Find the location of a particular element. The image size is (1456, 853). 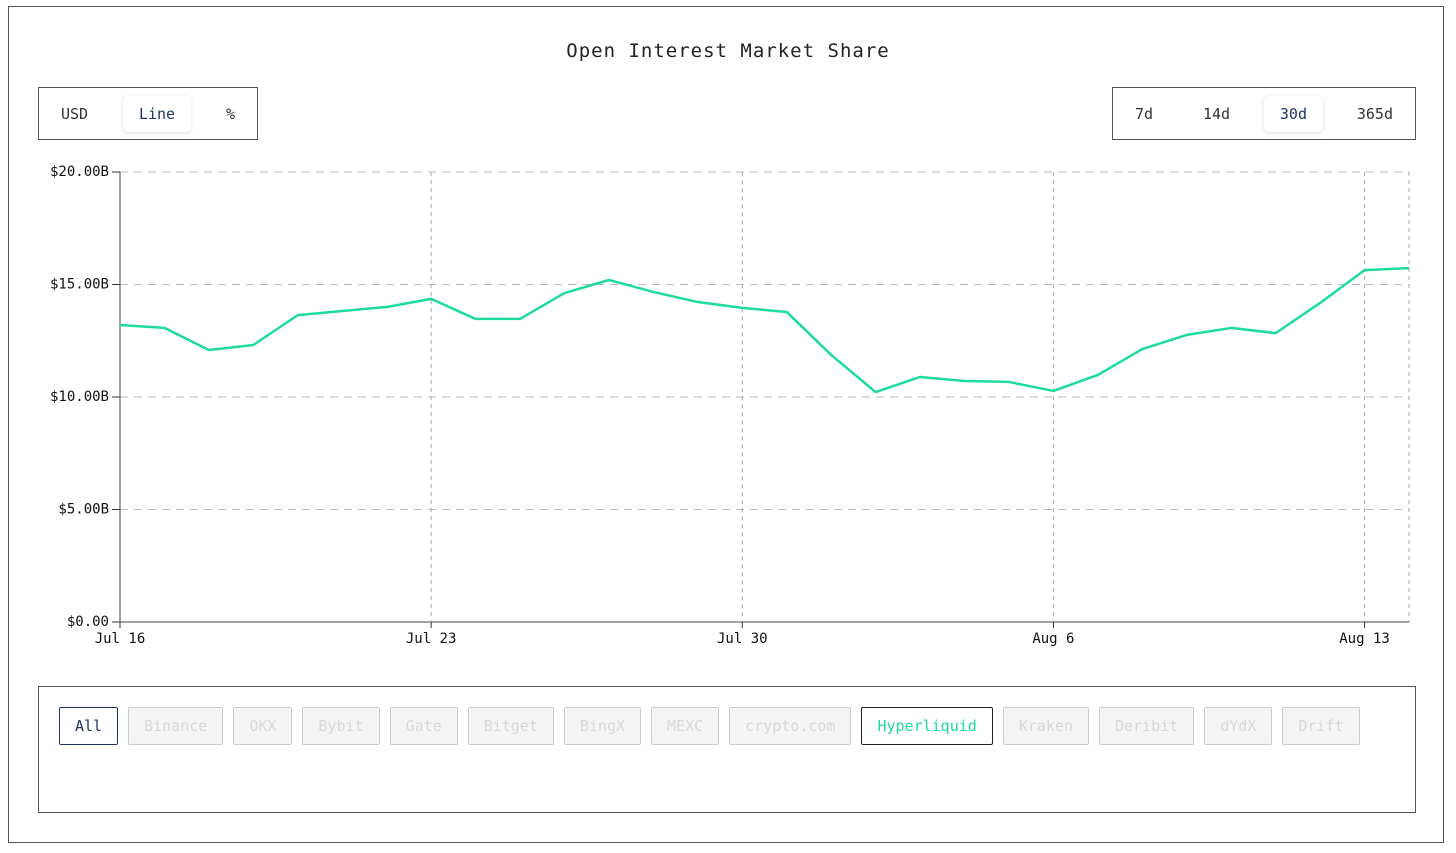

x-tick-label: Jul 30 is located at coordinates (742, 639).